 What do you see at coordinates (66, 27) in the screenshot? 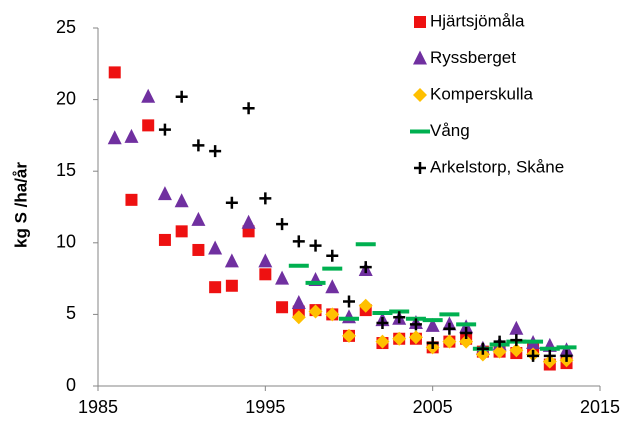
I see `y-tick-label: 25` at bounding box center [66, 27].